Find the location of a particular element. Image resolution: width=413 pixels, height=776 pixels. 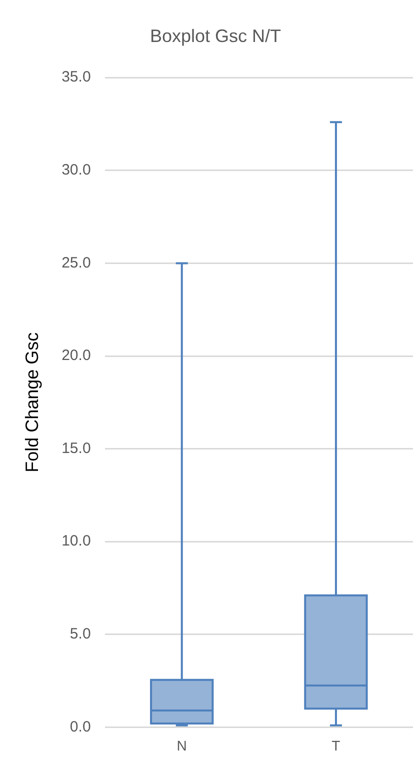

y-tick-label: 10.0 is located at coordinates (76, 541).